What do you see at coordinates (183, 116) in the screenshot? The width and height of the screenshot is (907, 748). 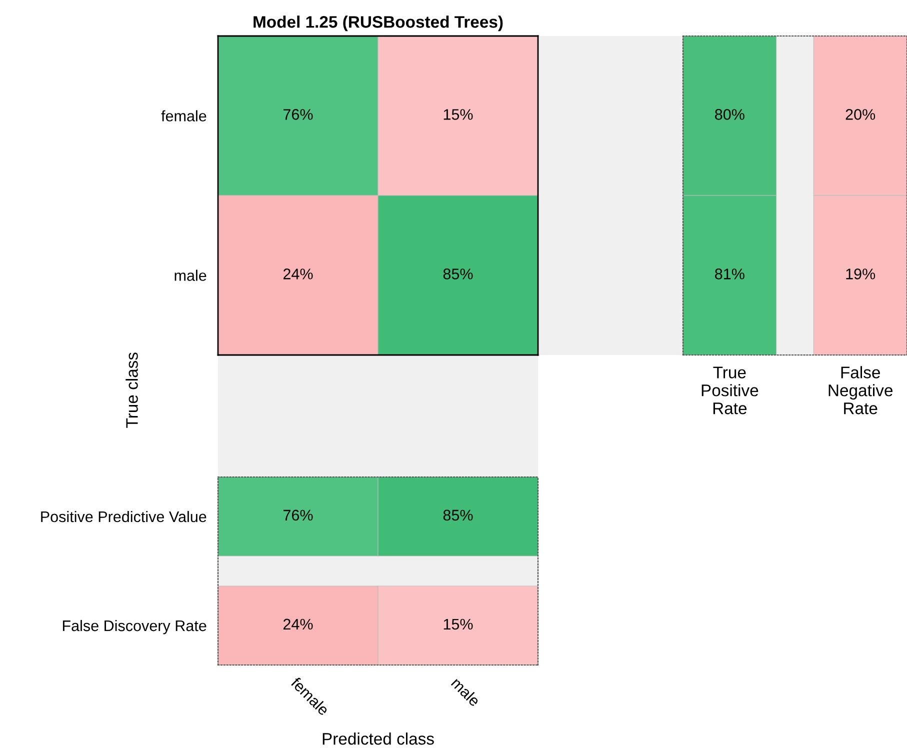 I see `y-tick-label: female` at bounding box center [183, 116].